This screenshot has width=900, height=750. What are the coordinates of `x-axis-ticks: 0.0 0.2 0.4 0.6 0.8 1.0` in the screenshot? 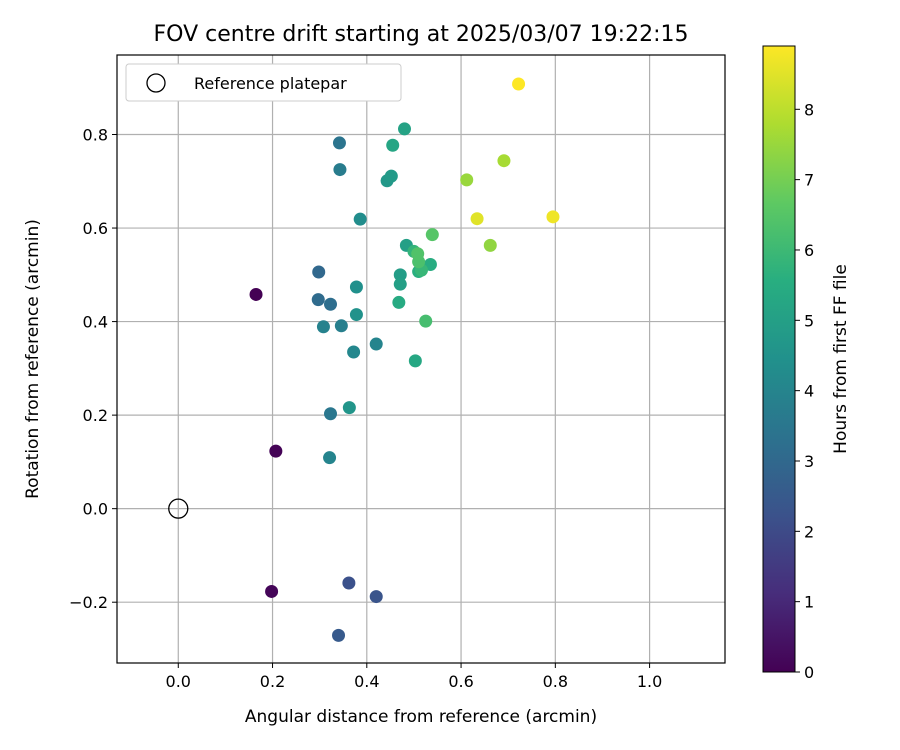 It's located at (414, 677).